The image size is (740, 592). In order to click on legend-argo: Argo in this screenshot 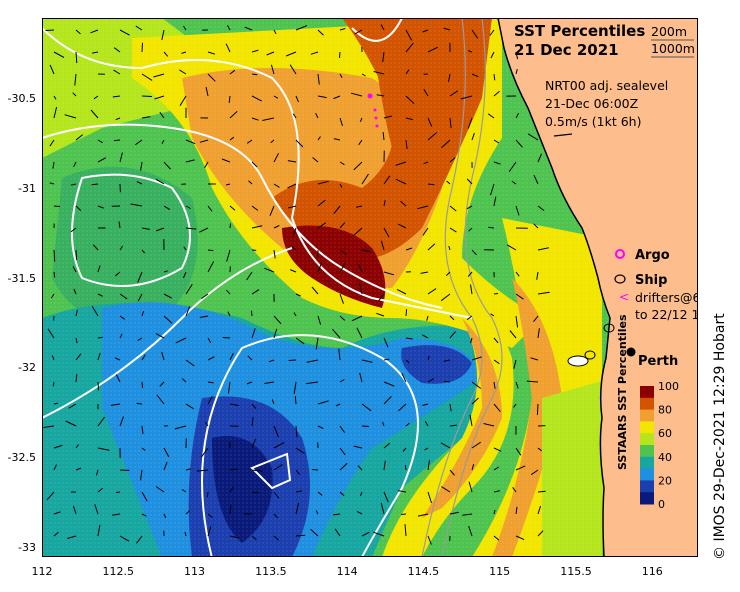, I will do `click(652, 255)`.